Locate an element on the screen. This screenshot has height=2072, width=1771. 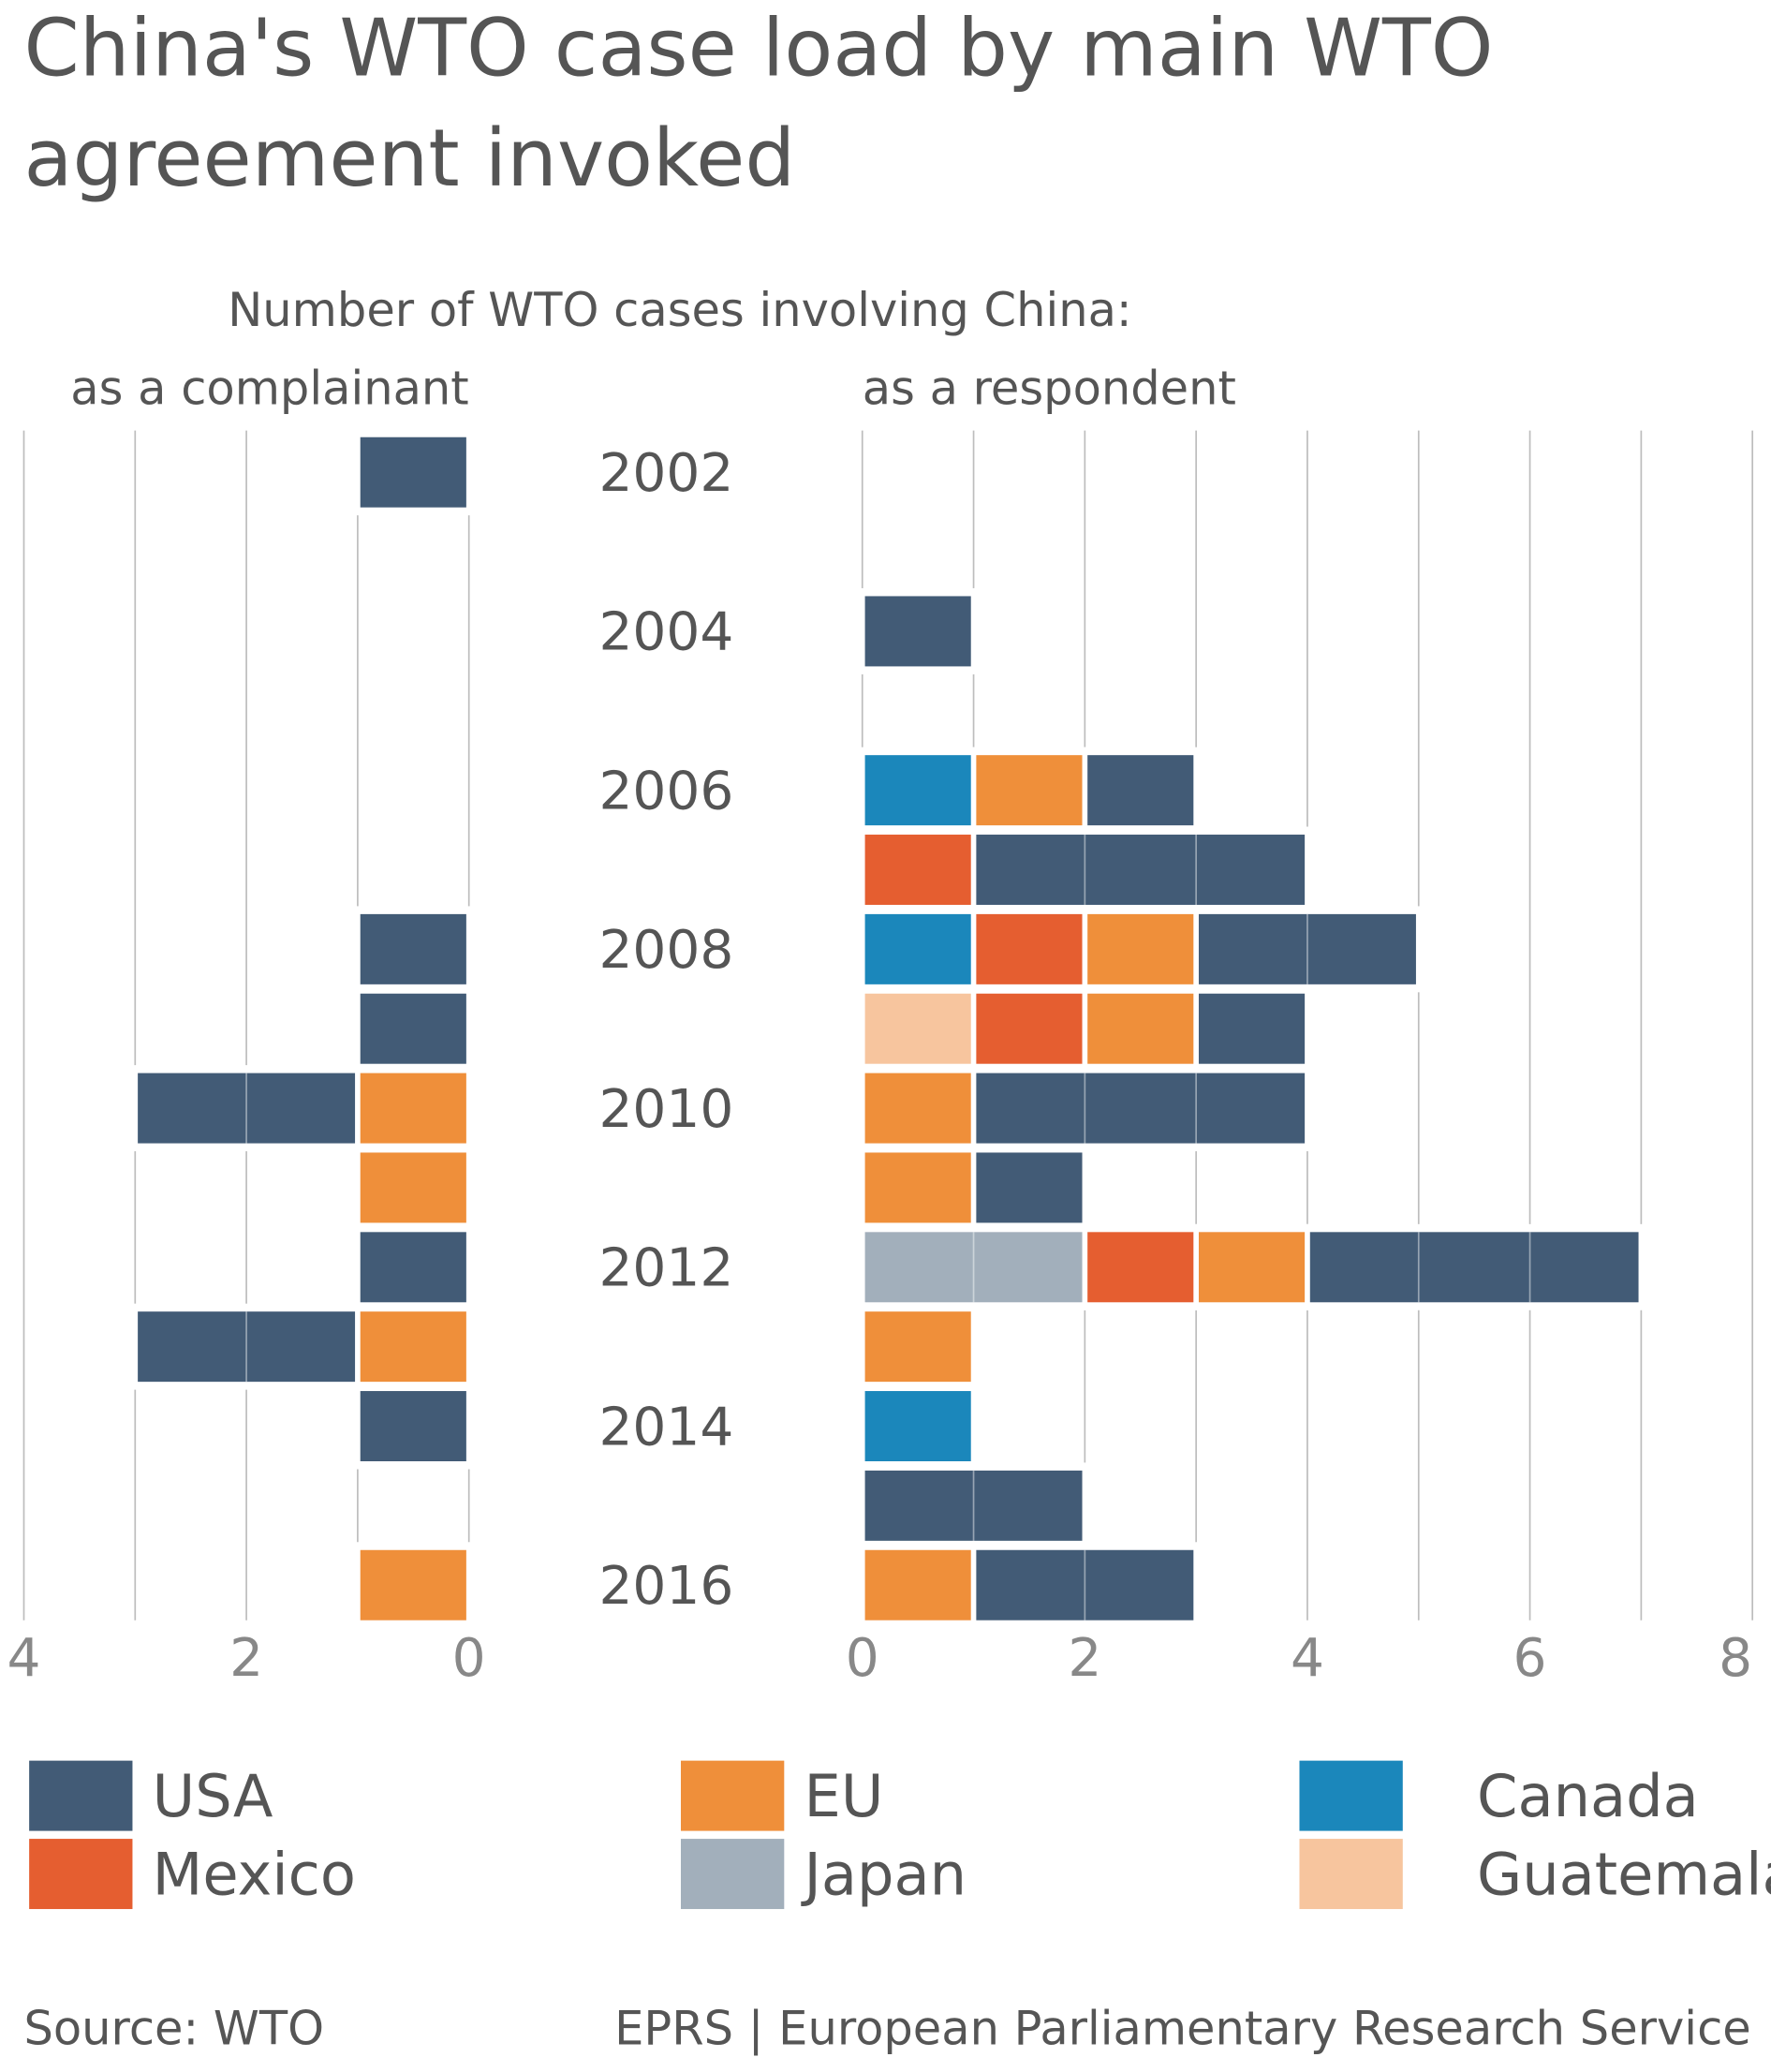
legend-label: EU is located at coordinates (844, 1796).